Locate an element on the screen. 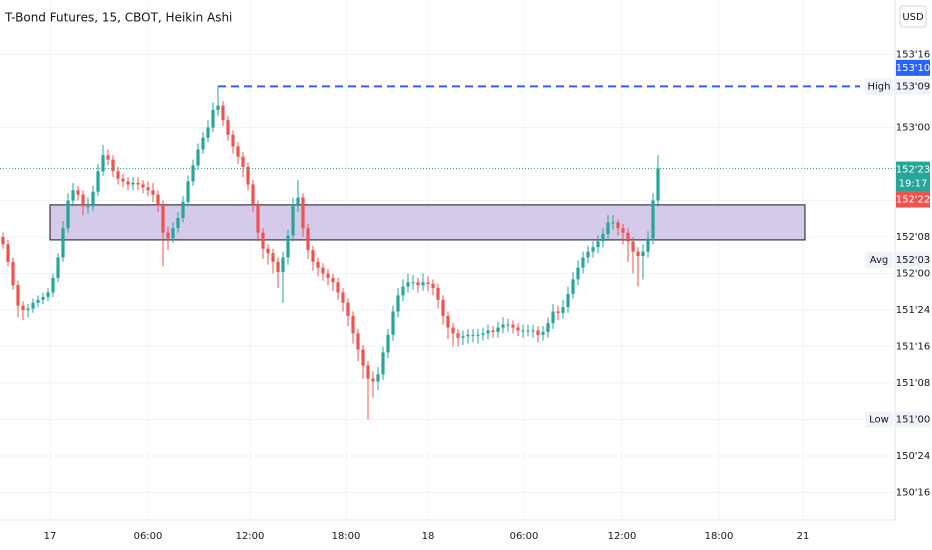  price-tag-box is located at coordinates (913, 199).